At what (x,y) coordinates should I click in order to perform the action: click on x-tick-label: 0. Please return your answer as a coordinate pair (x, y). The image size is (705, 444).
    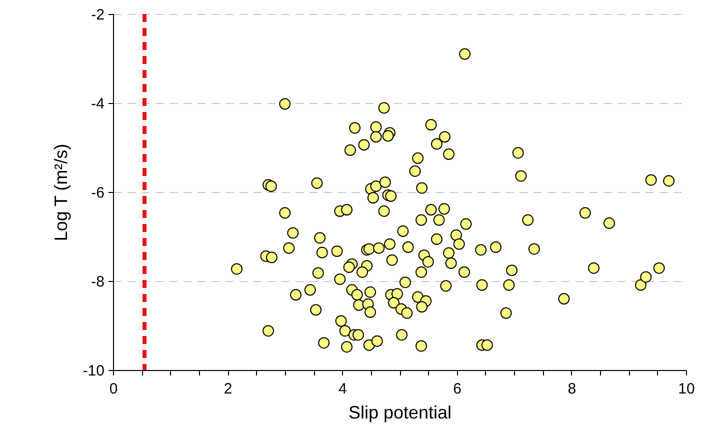
    Looking at the image, I should click on (113, 389).